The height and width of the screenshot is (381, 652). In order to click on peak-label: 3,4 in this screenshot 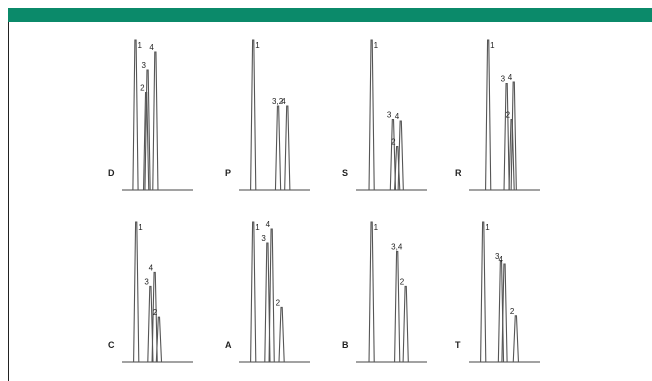, I will do `click(397, 246)`.